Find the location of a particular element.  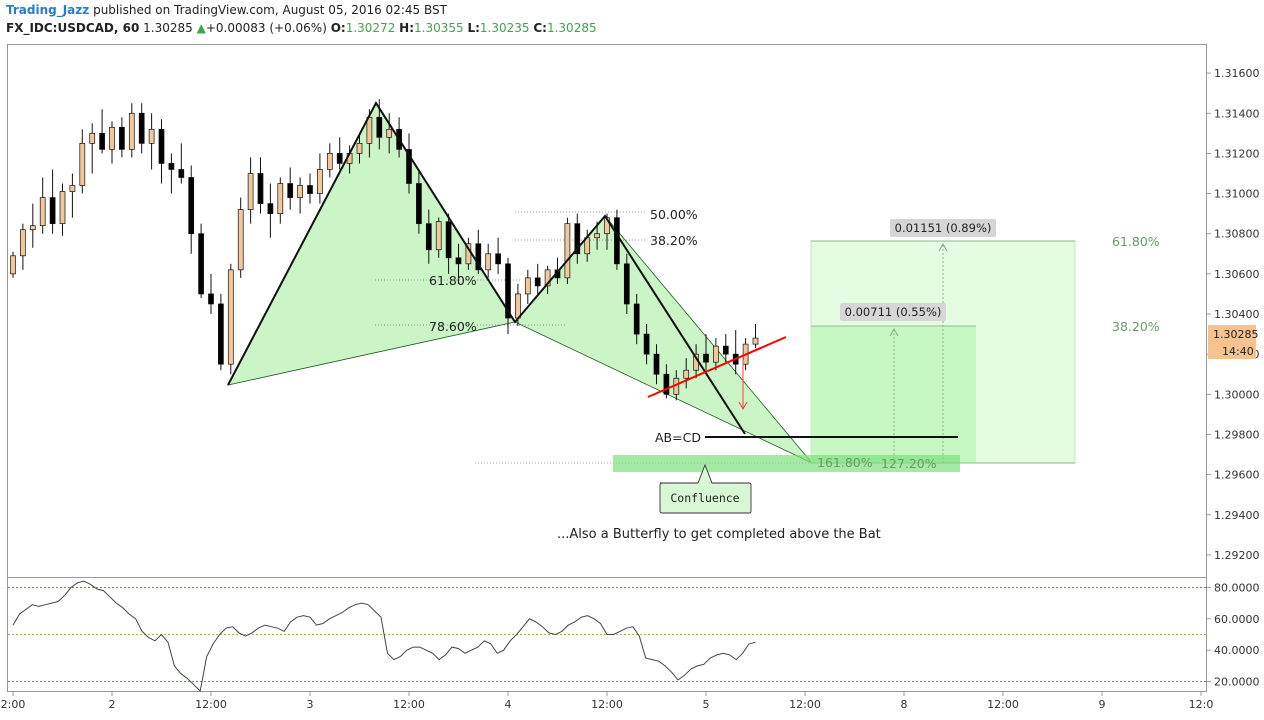

confluence-zone is located at coordinates (786, 463).